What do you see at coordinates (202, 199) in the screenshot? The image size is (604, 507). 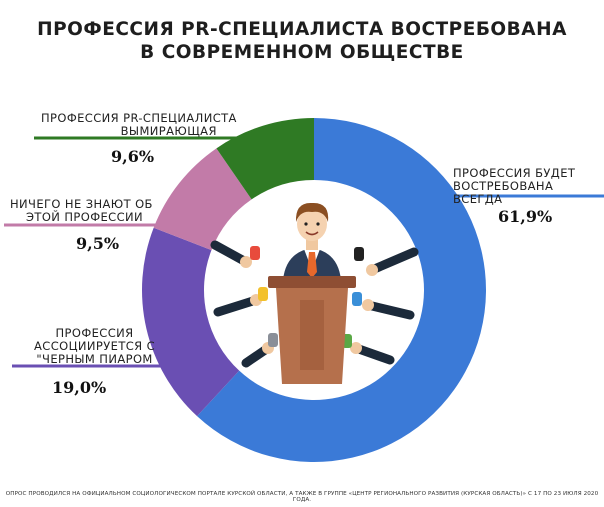 I see `slice-unknown` at bounding box center [202, 199].